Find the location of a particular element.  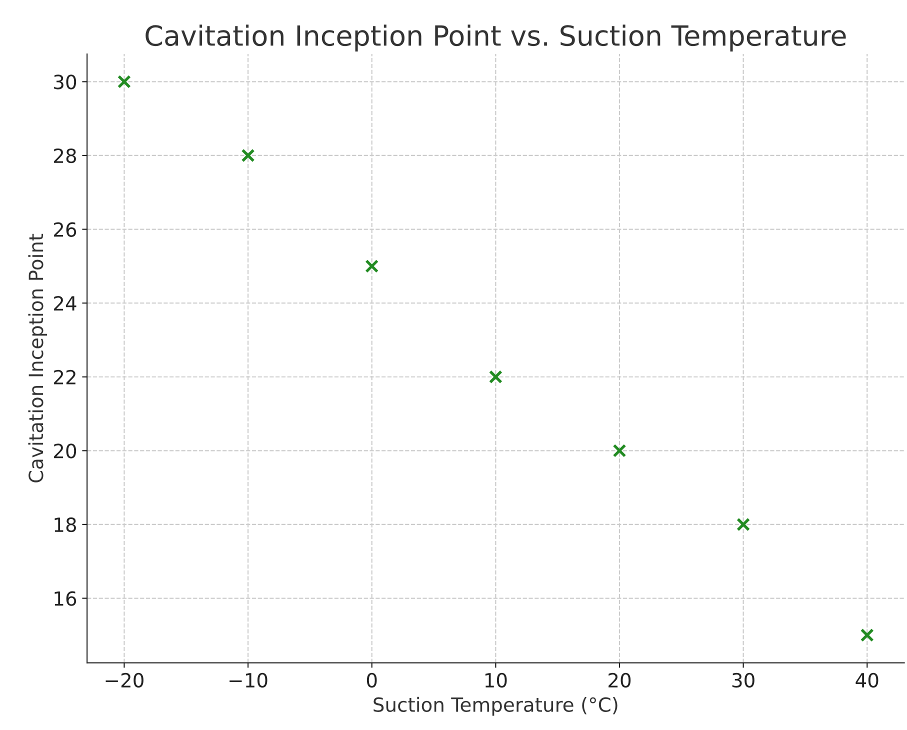

y-tick-label: 26 is located at coordinates (65, 229).